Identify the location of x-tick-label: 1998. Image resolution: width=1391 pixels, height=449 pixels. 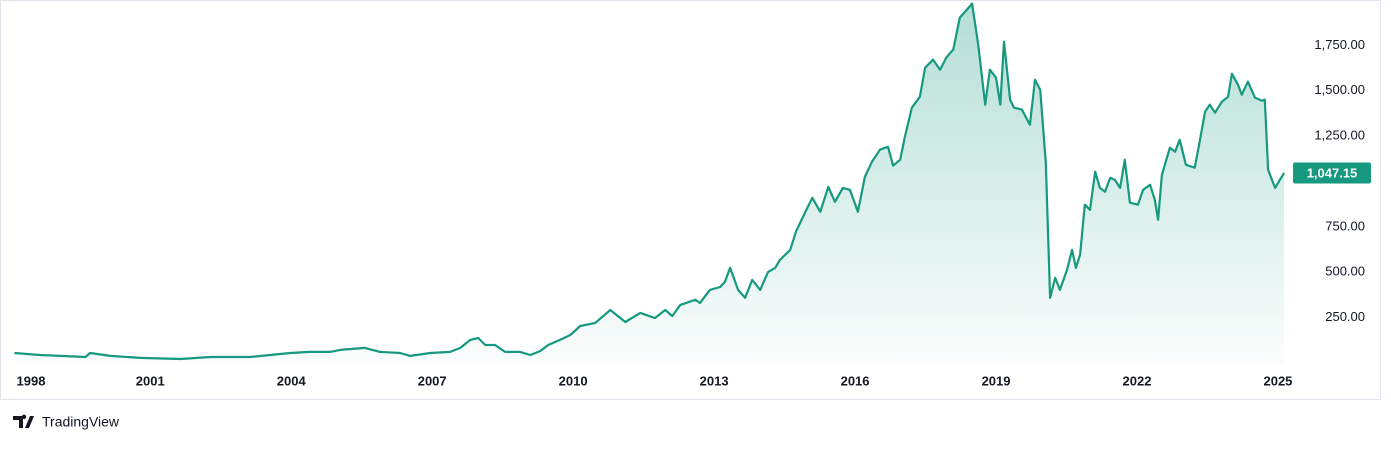
(31, 380).